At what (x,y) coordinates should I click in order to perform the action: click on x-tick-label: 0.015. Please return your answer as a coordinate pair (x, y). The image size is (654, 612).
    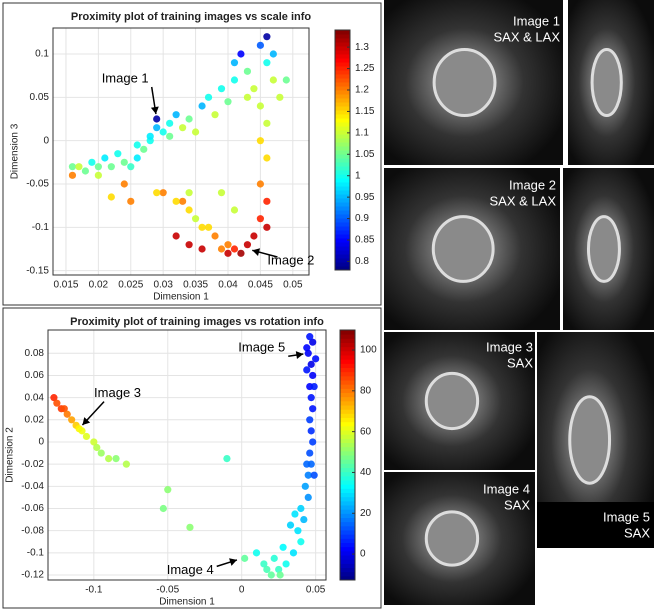
    Looking at the image, I should click on (65, 285).